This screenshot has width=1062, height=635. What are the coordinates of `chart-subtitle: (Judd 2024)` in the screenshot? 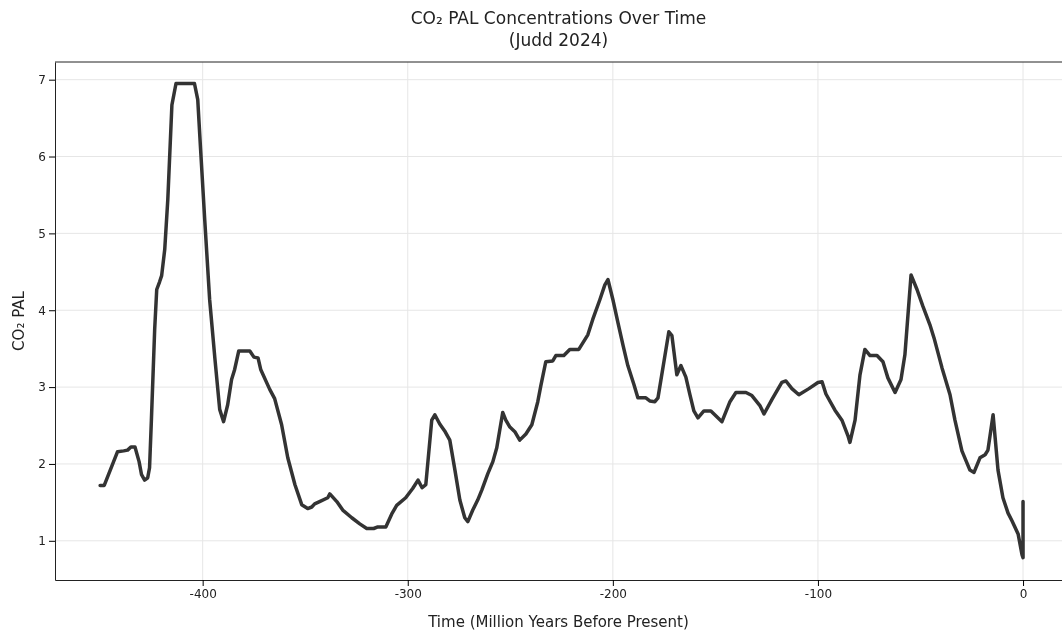 It's located at (558, 40).